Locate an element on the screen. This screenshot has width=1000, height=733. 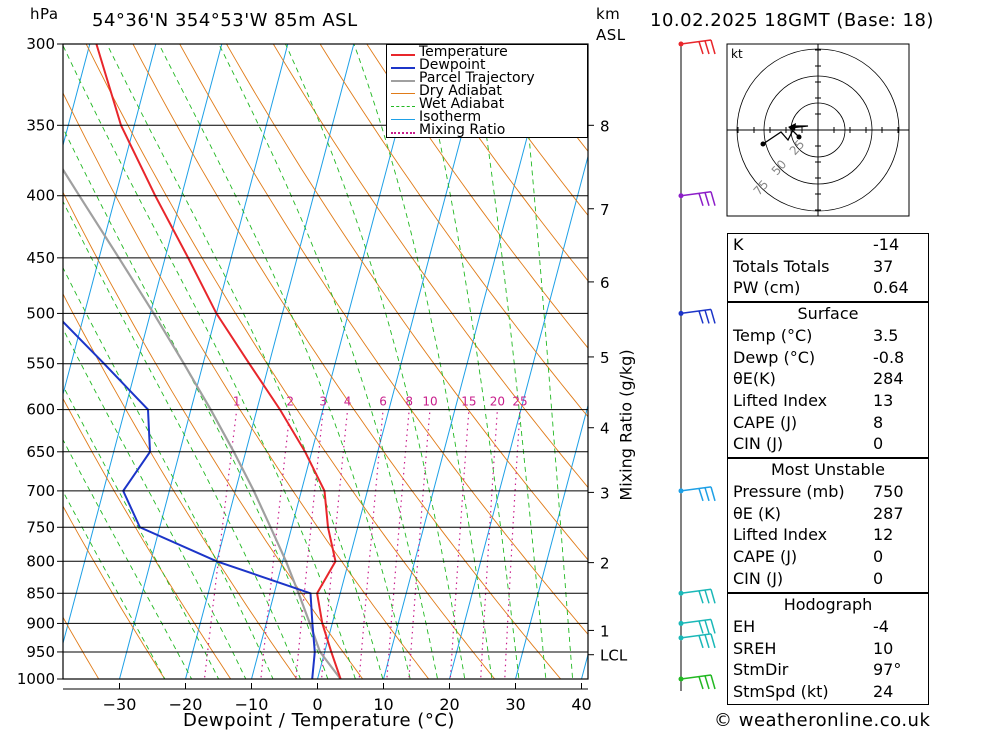
index-row: Pressure (mb) 750 is located at coordinates (828, 492).